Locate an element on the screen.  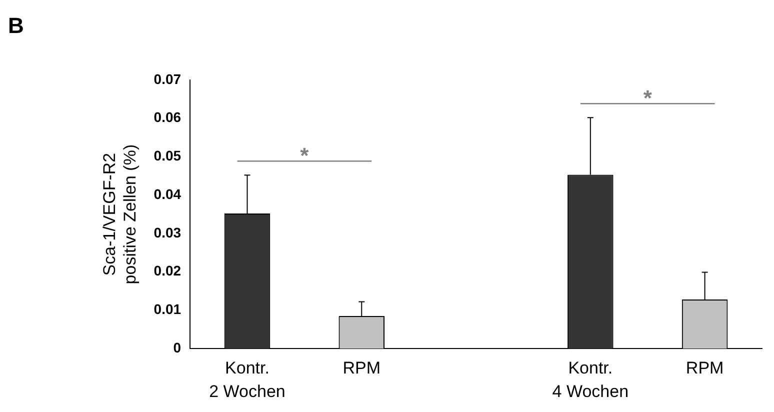
y-tick-label: 0.04 is located at coordinates (168, 194).